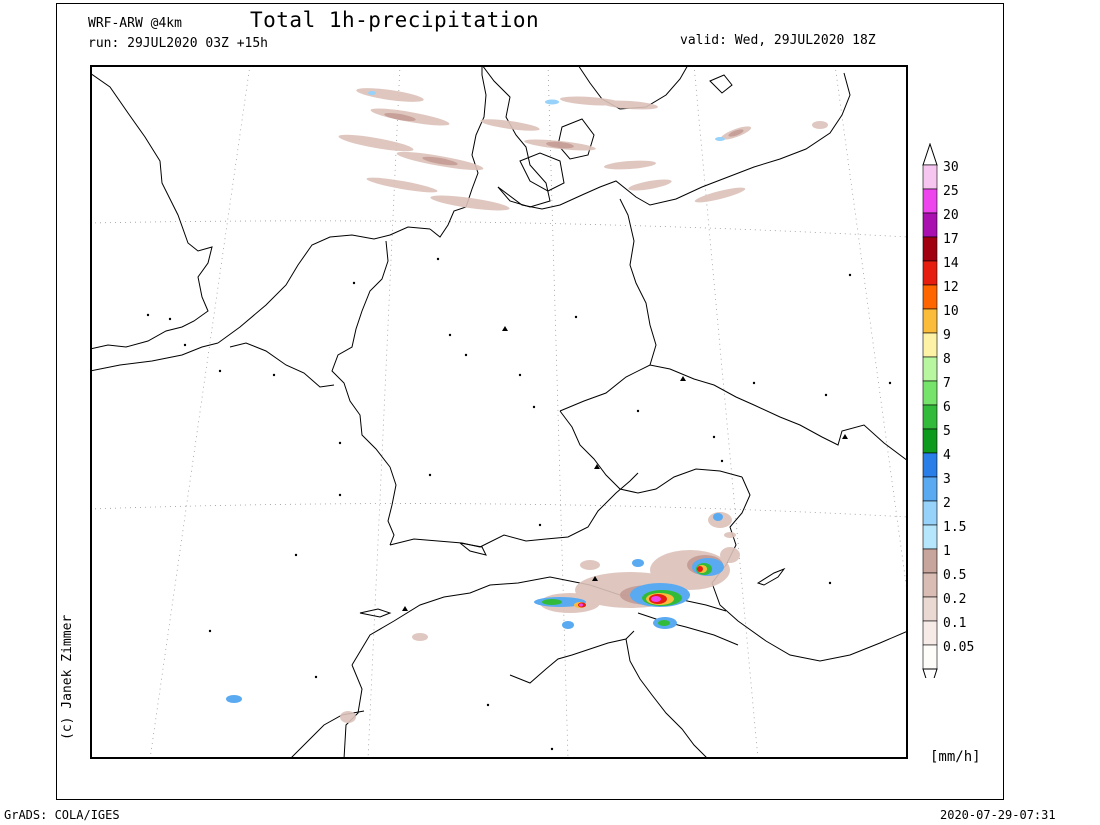 The width and height of the screenshot is (1100, 825). Describe the element at coordinates (951, 215) in the screenshot. I see `legend-label: 20` at that location.